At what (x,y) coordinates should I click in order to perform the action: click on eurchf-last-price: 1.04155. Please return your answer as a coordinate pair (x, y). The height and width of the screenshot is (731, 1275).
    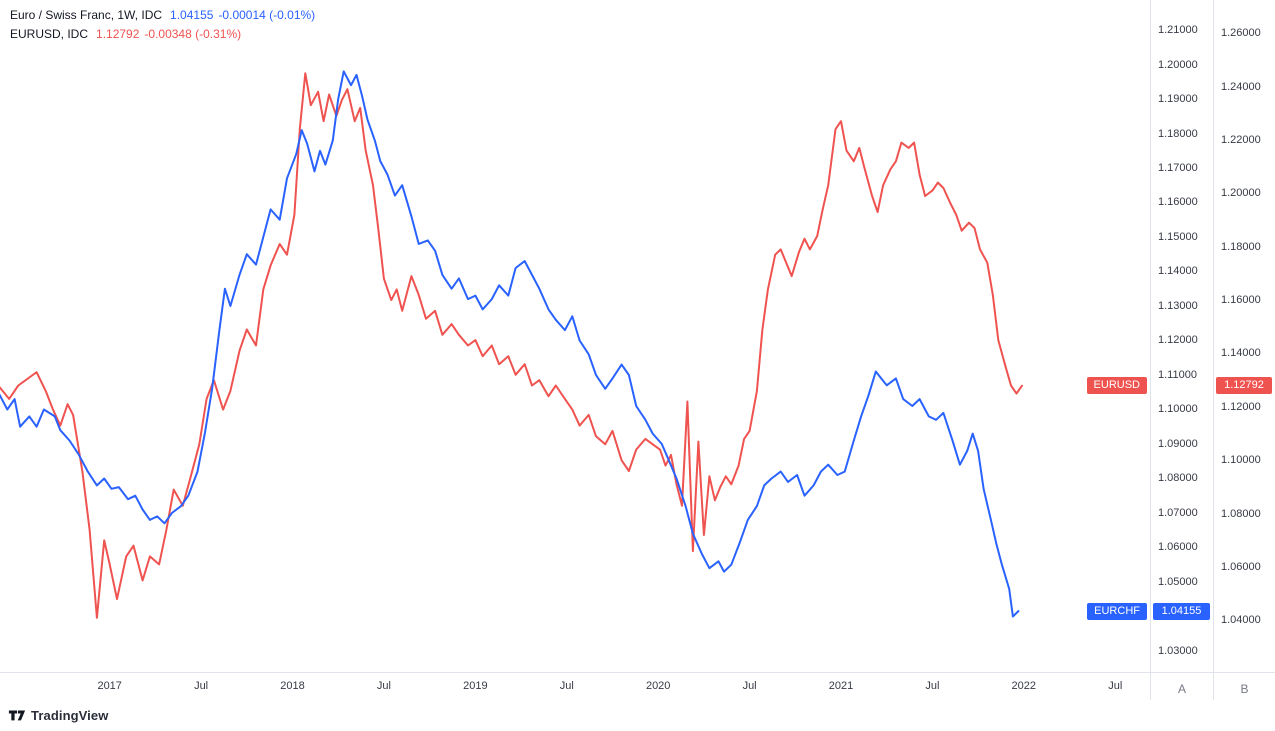
    Looking at the image, I should click on (192, 15).